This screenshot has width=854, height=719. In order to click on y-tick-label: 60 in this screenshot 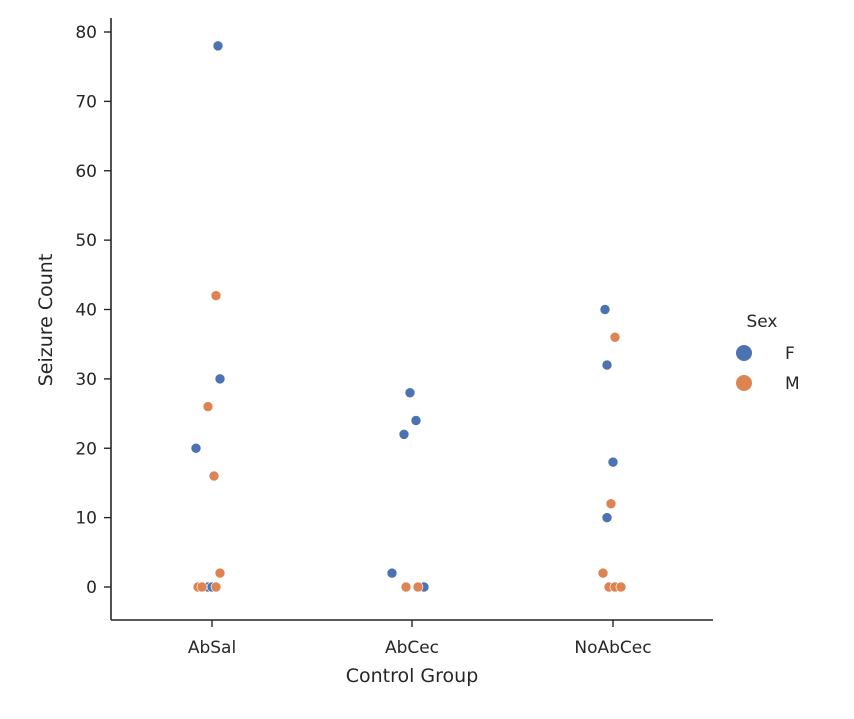, I will do `click(86, 172)`.